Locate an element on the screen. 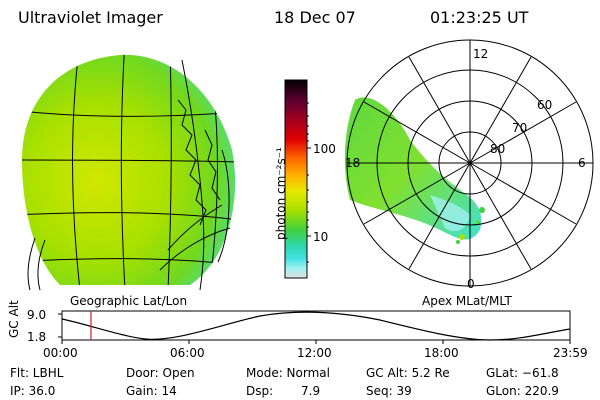 The image size is (600, 400). timeline-x-tick-1800: 18:00 is located at coordinates (441, 353).